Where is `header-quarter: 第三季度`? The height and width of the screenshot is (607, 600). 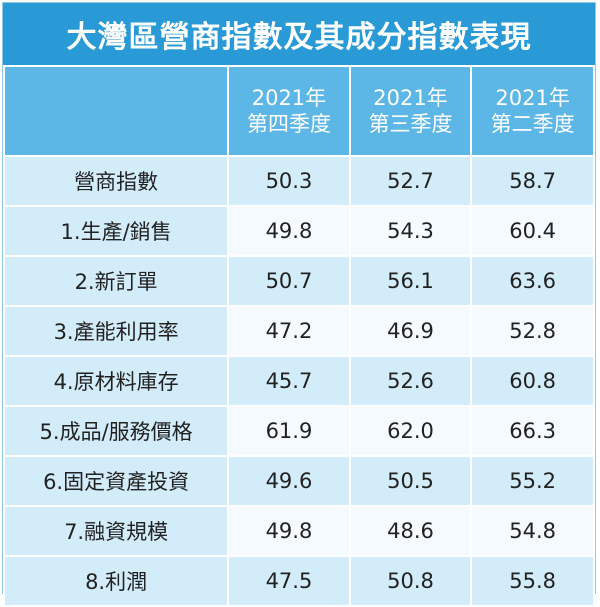
header-quarter: 第三季度 is located at coordinates (410, 124).